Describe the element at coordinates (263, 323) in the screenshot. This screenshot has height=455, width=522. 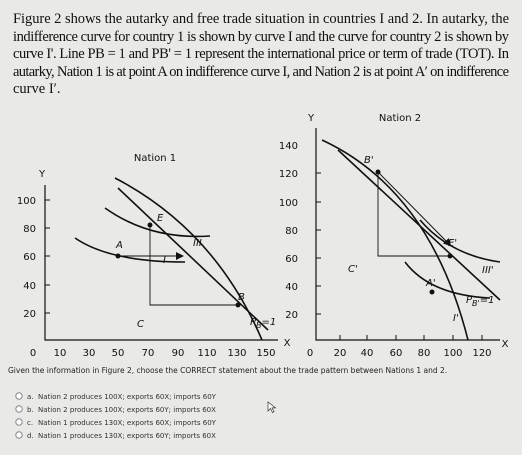
I see `price-label: PB=1` at that location.